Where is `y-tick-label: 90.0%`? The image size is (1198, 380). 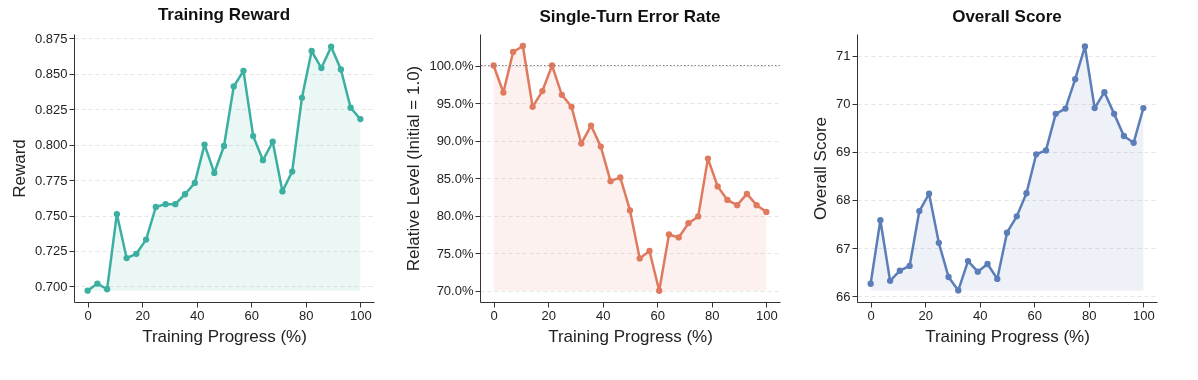
y-tick-label: 90.0% is located at coordinates (455, 141).